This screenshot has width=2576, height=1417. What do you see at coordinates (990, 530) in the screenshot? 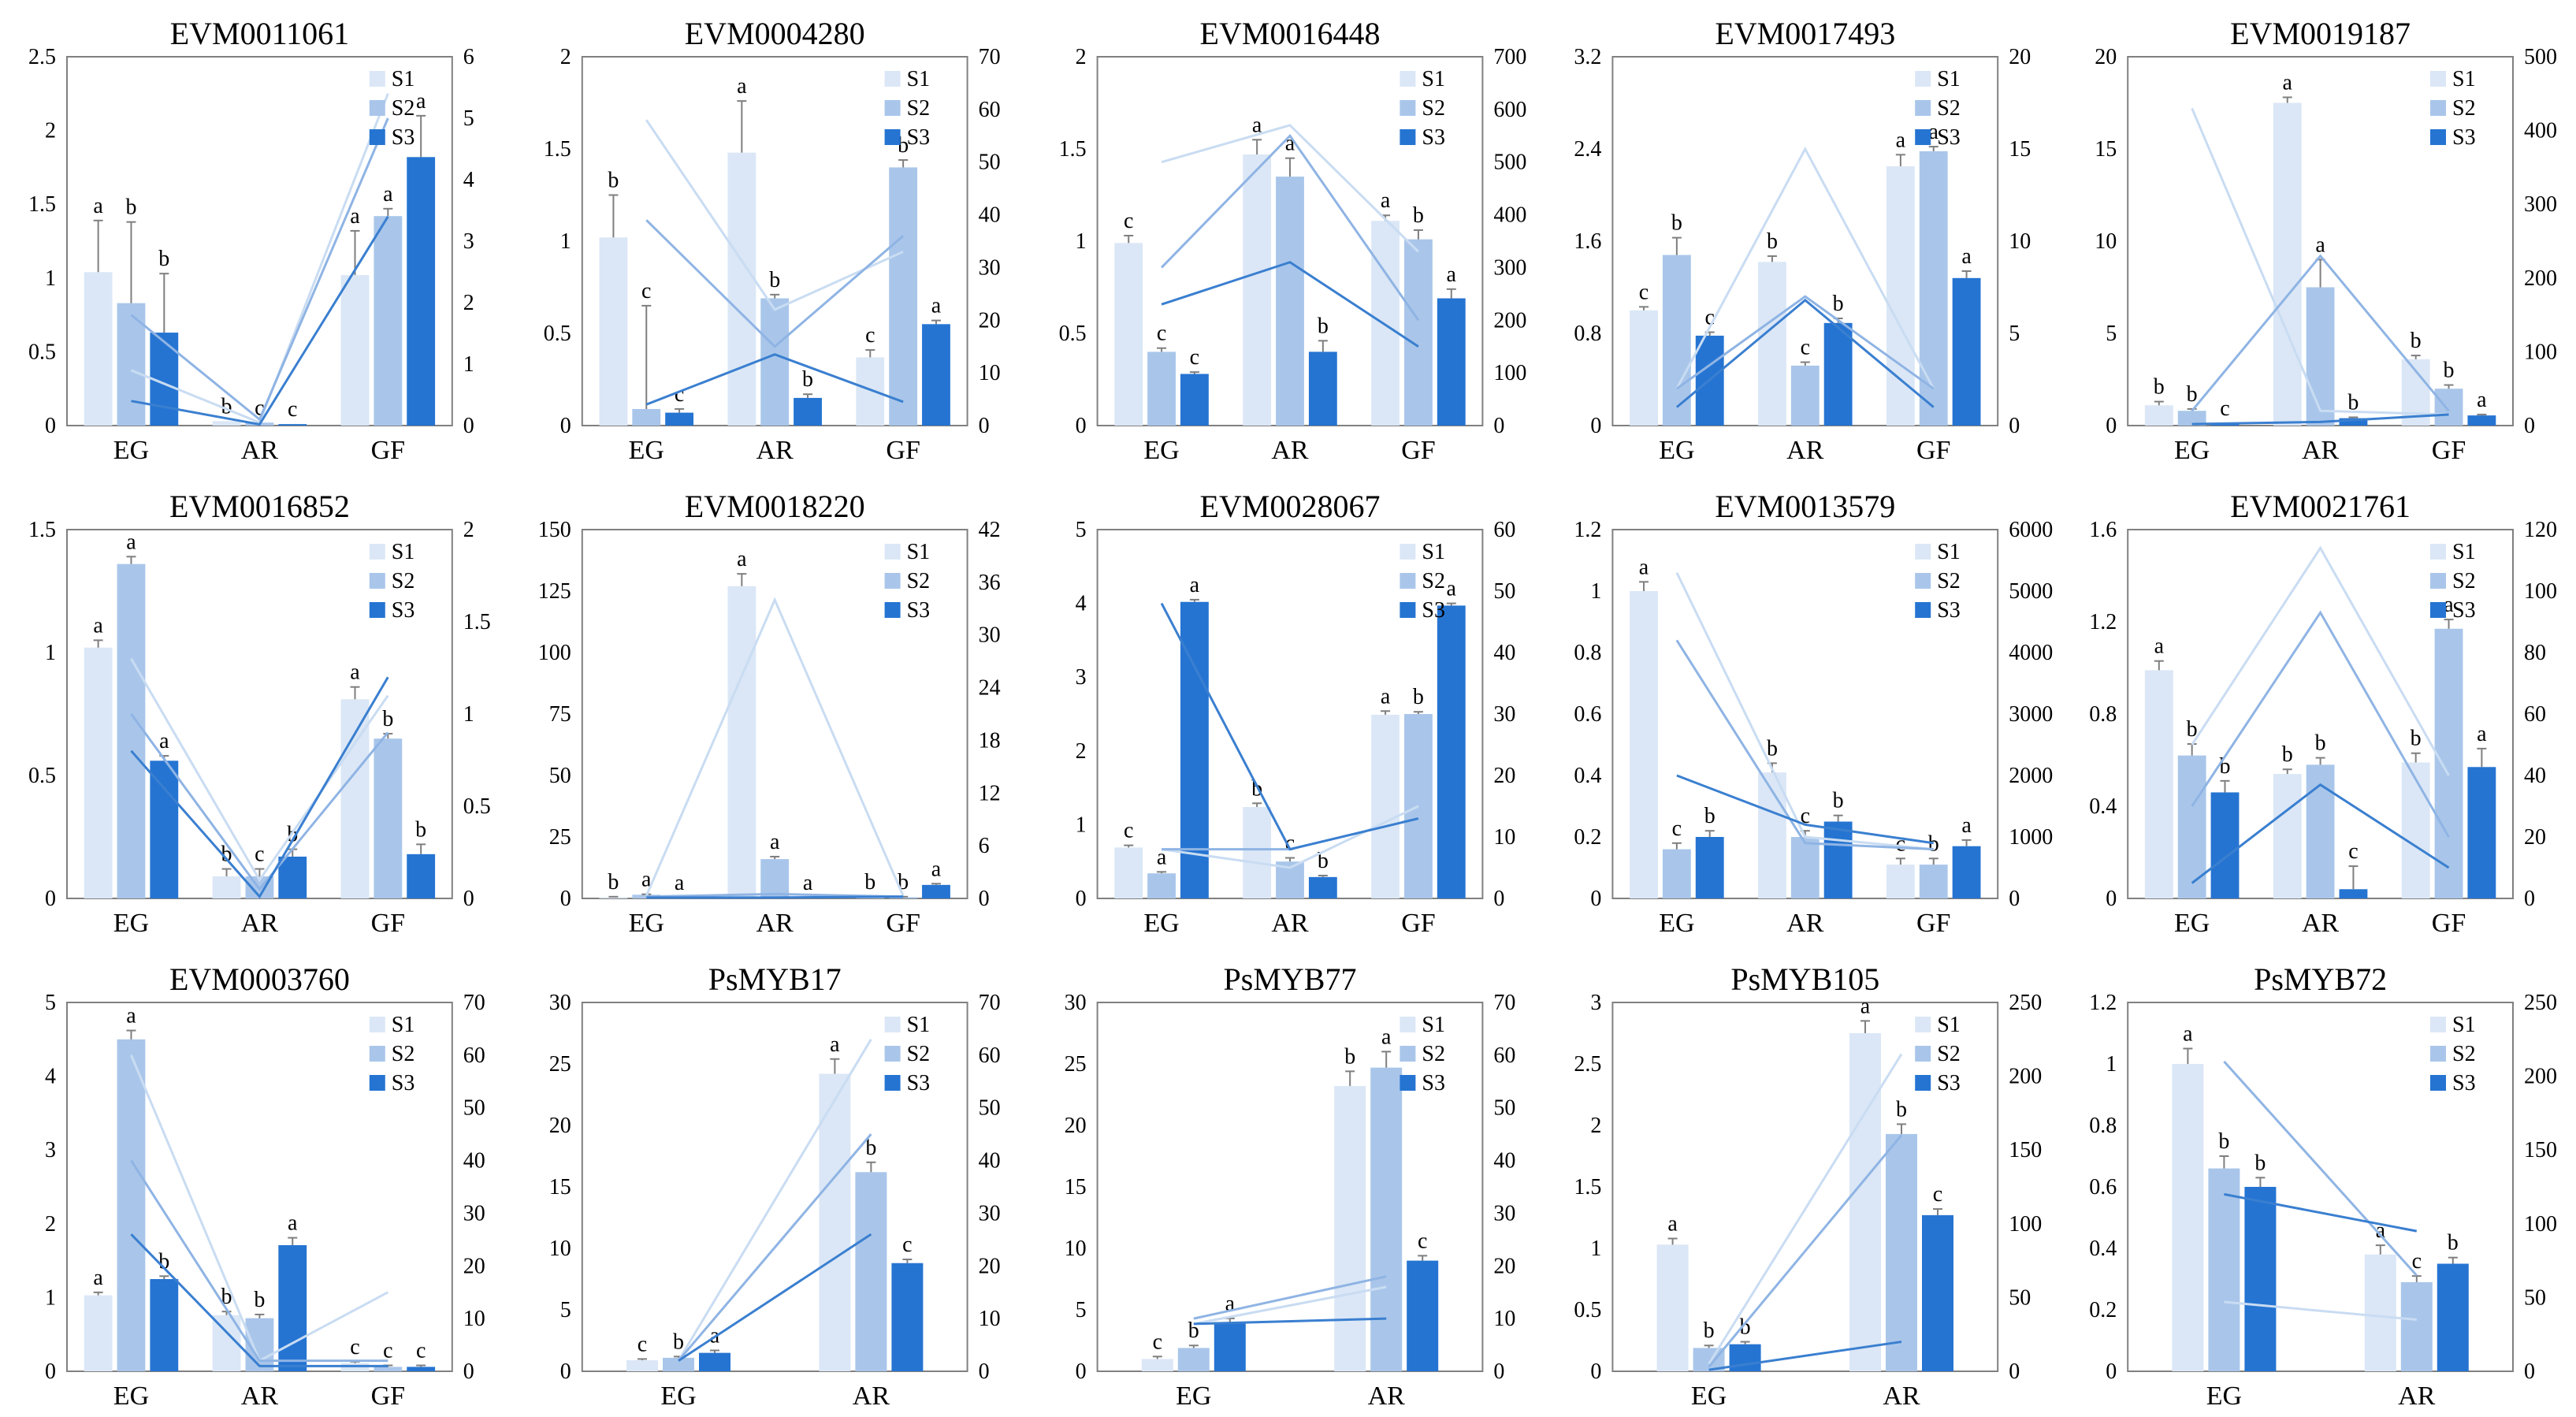
I see `y2-tick-label: 42` at bounding box center [990, 530].